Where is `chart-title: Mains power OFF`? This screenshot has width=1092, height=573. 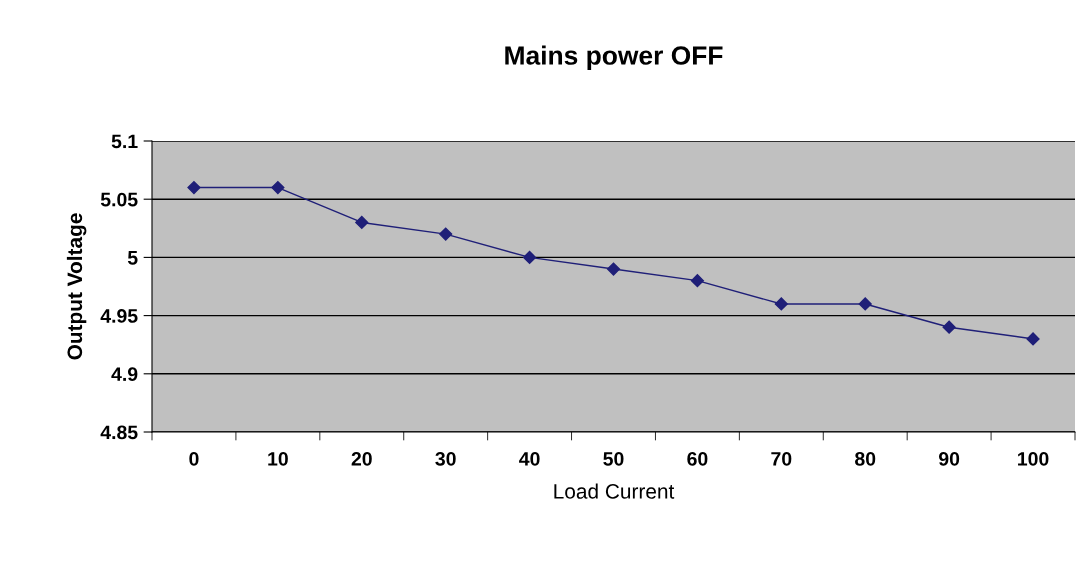
chart-title: Mains power OFF is located at coordinates (614, 58).